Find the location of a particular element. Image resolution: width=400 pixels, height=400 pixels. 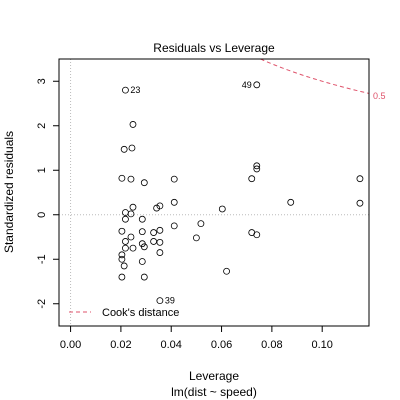

x-tick-label: 0.02 is located at coordinates (120, 345).